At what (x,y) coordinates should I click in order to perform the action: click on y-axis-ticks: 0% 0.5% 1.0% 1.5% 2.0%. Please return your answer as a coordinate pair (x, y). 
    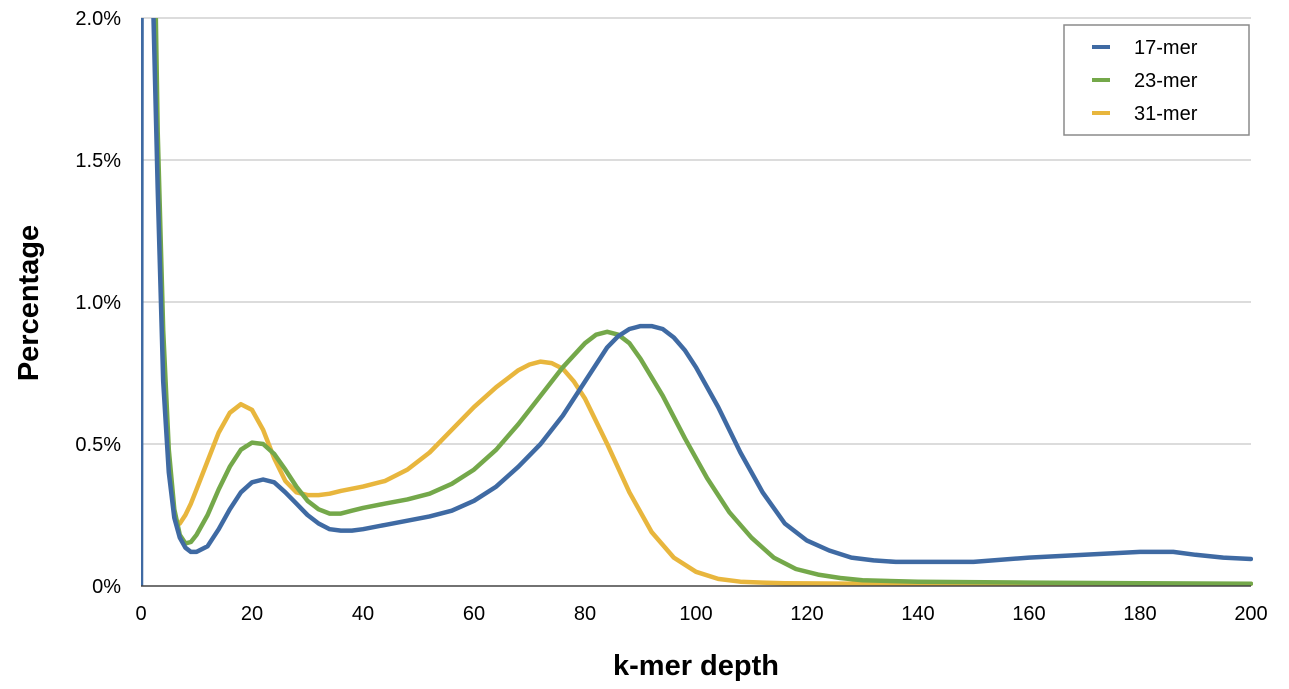
    Looking at the image, I should click on (98, 303).